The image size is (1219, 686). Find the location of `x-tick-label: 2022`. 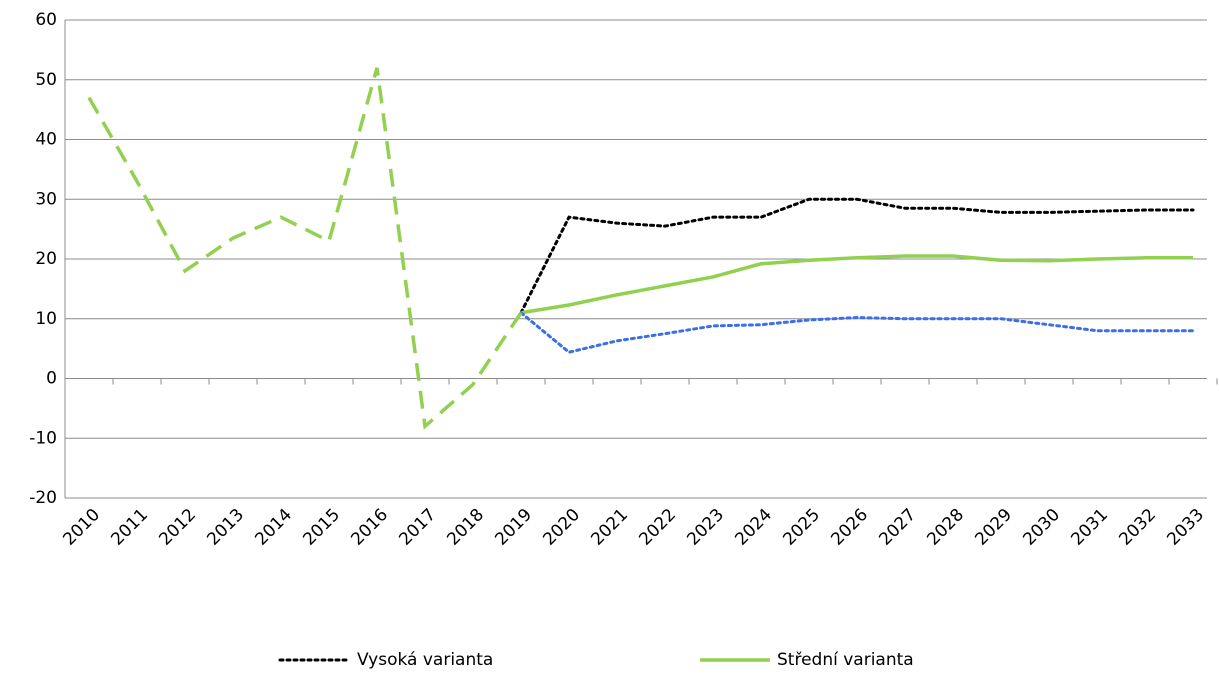

x-tick-label: 2022 is located at coordinates (657, 527).